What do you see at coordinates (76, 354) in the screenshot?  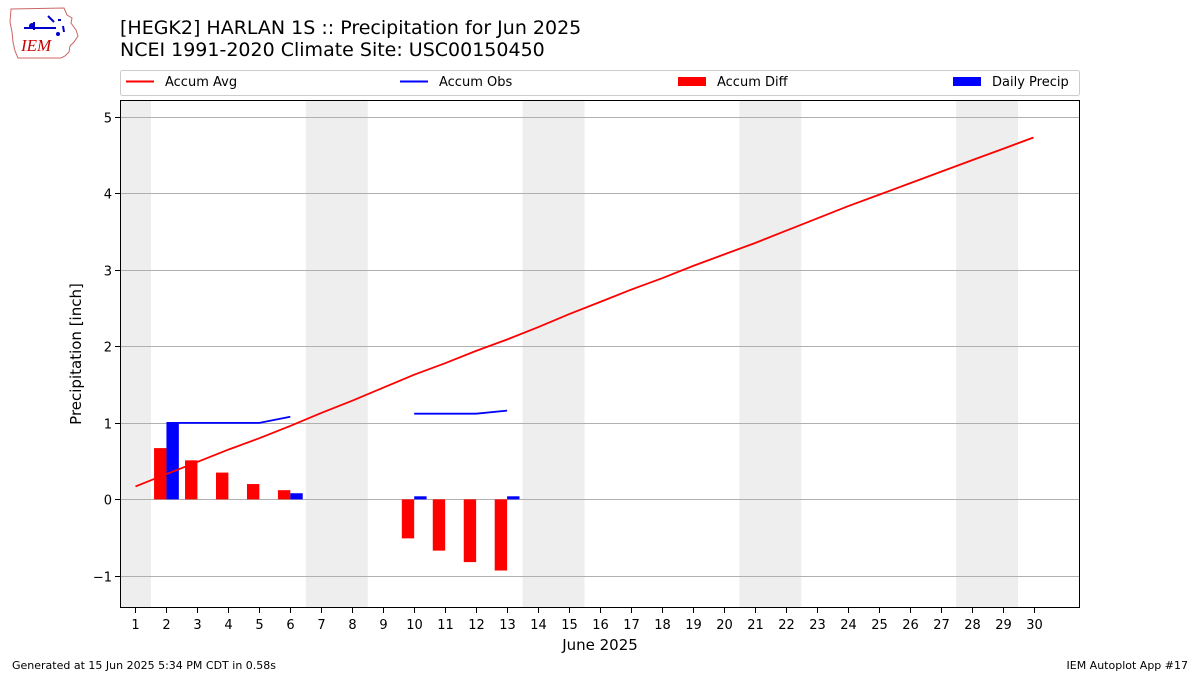 I see `y-axis-label: Precipitation [inch]` at bounding box center [76, 354].